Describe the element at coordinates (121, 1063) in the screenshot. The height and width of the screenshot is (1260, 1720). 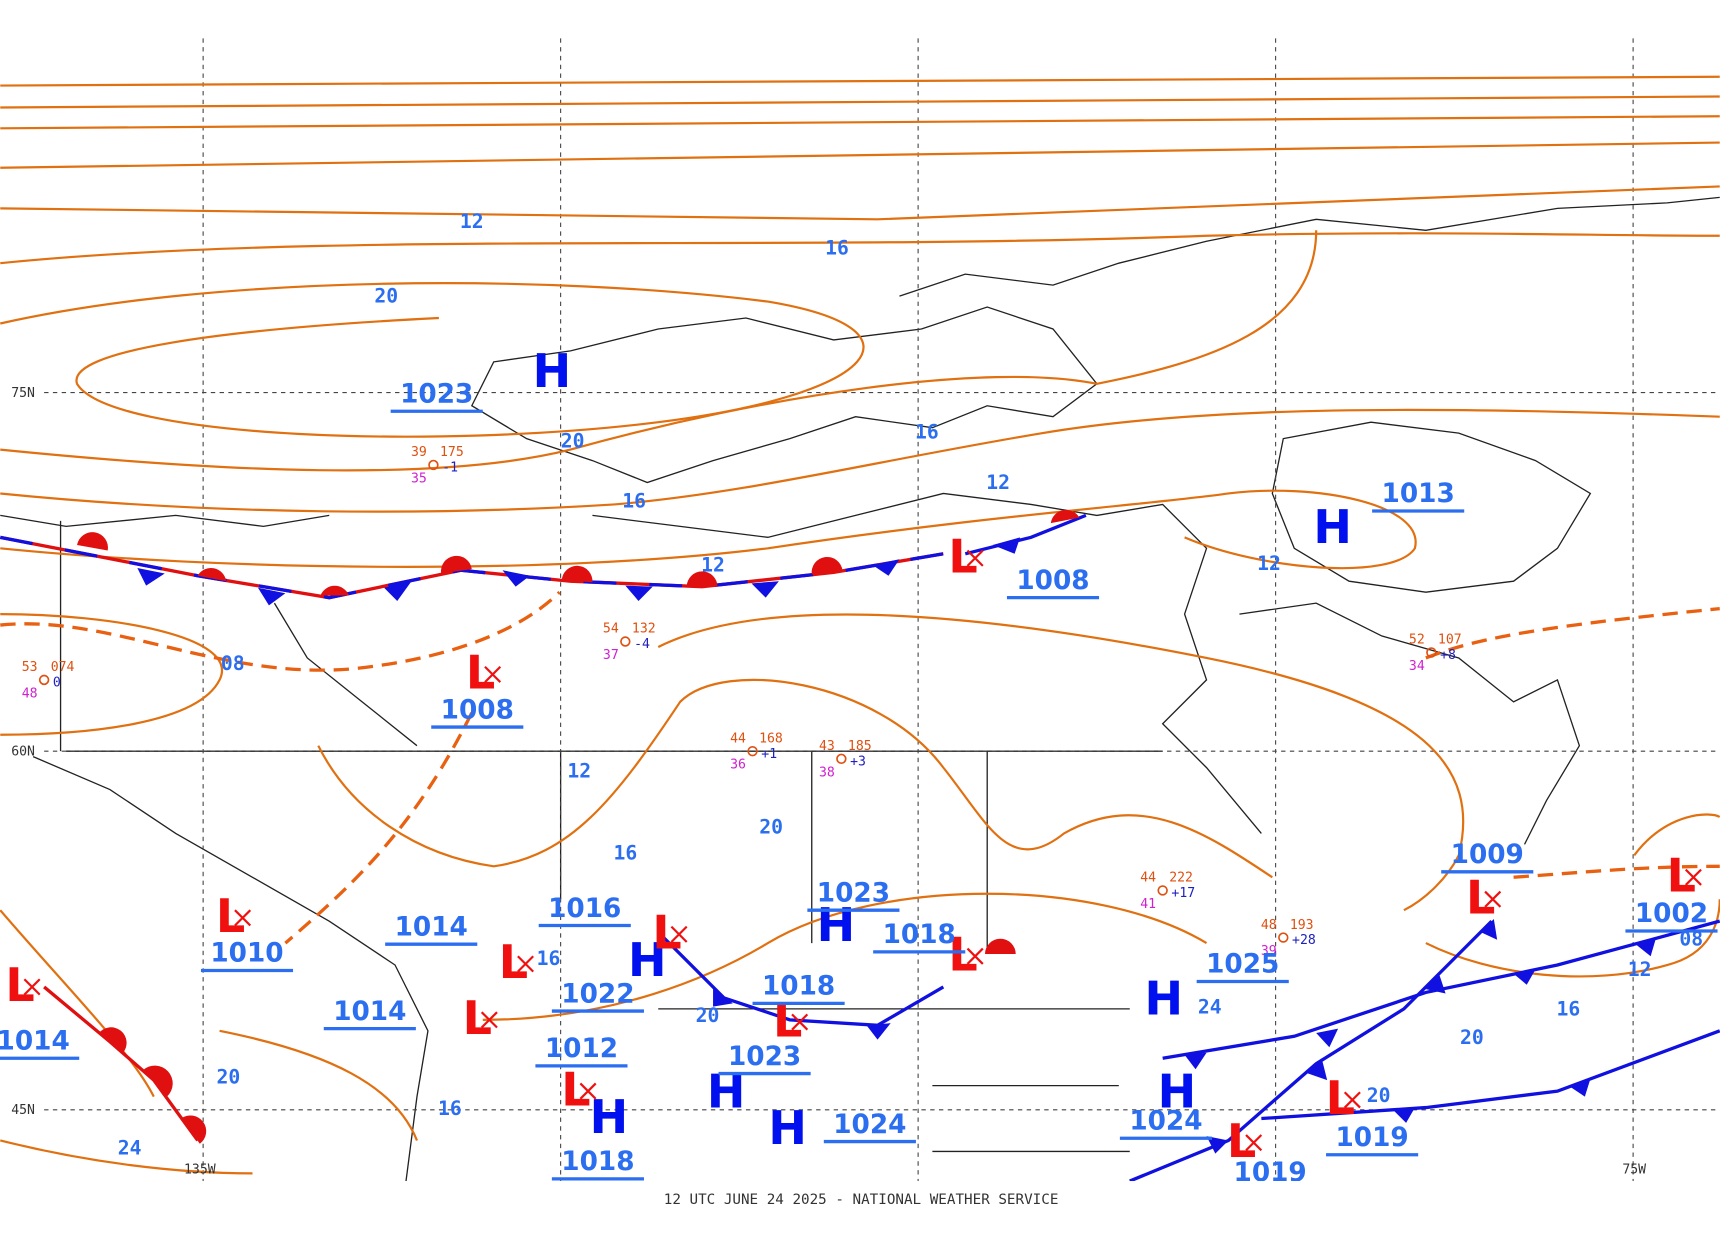
I see `warm-front` at that location.